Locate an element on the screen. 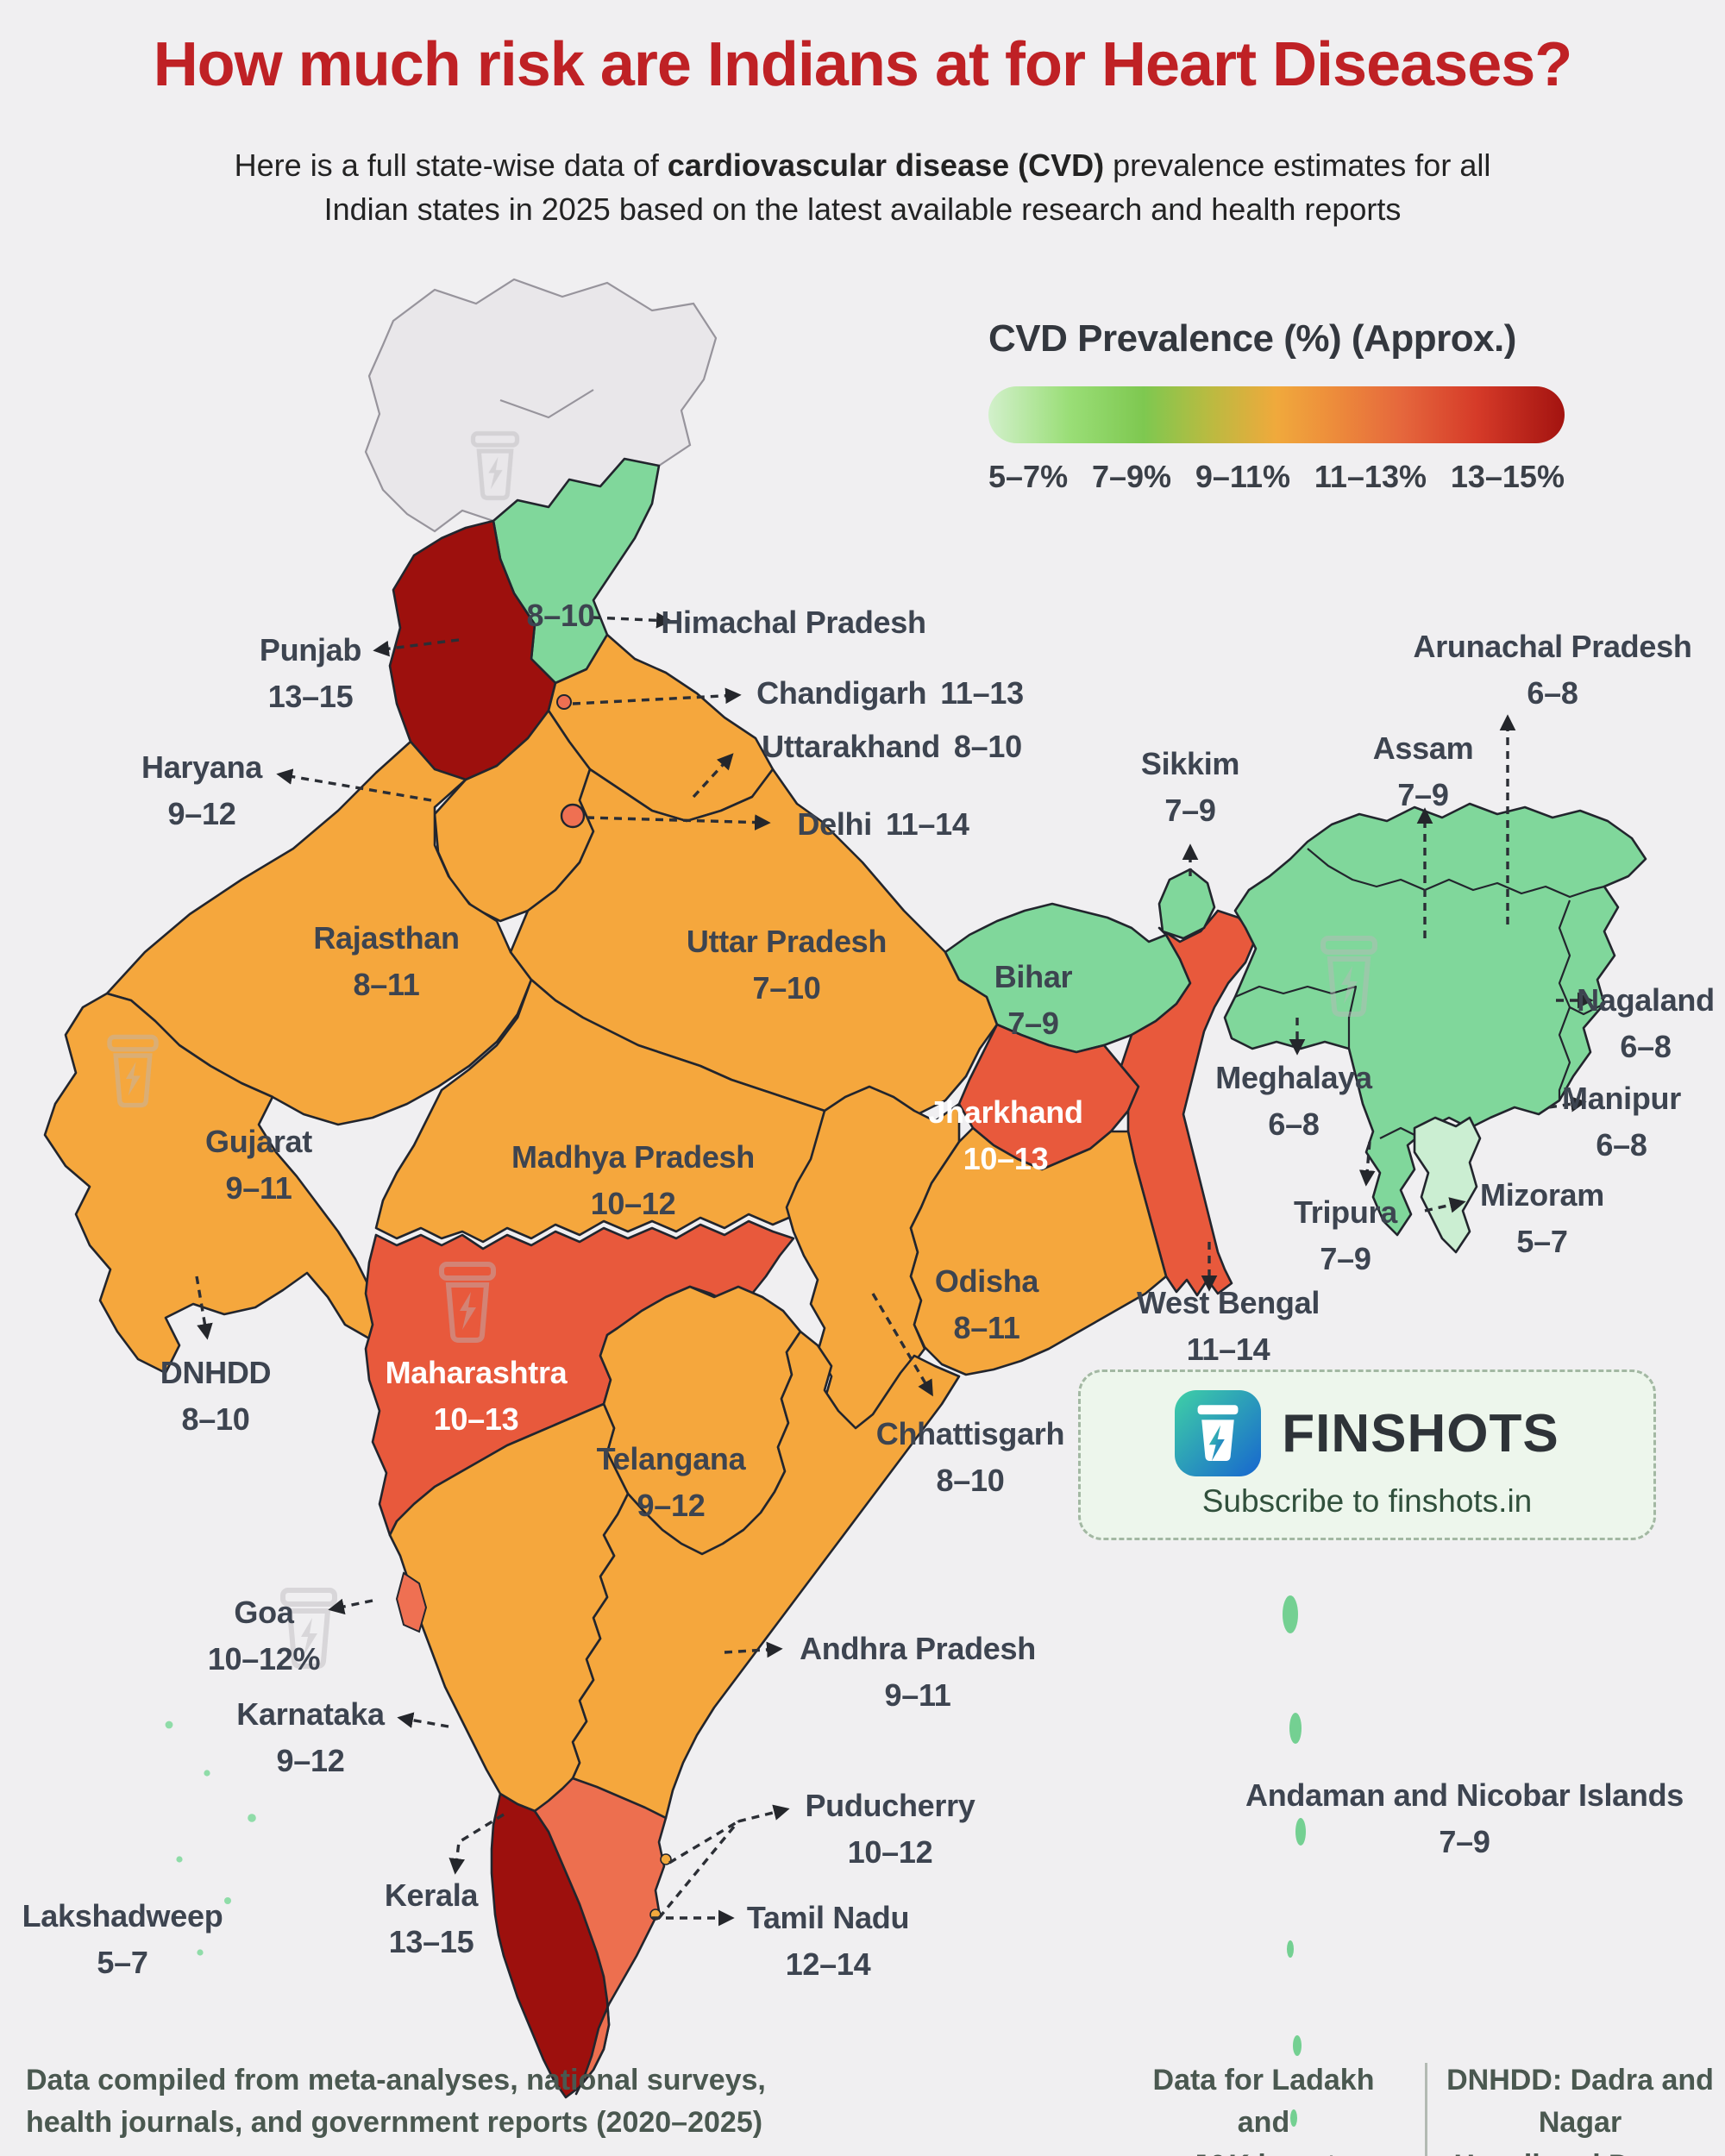 This screenshot has width=1725, height=2156. footer-note-ladakh-jk: Data for Ladakh and J&K is not available is located at coordinates (1263, 2107).